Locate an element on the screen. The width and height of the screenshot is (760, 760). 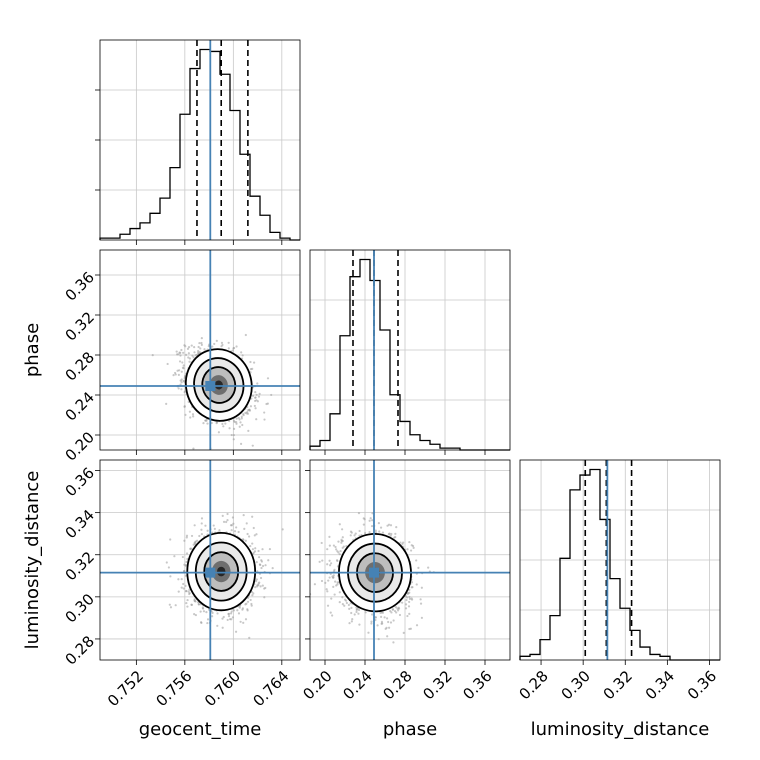
y-axis-label-phase: phase is located at coordinates (32, 350).